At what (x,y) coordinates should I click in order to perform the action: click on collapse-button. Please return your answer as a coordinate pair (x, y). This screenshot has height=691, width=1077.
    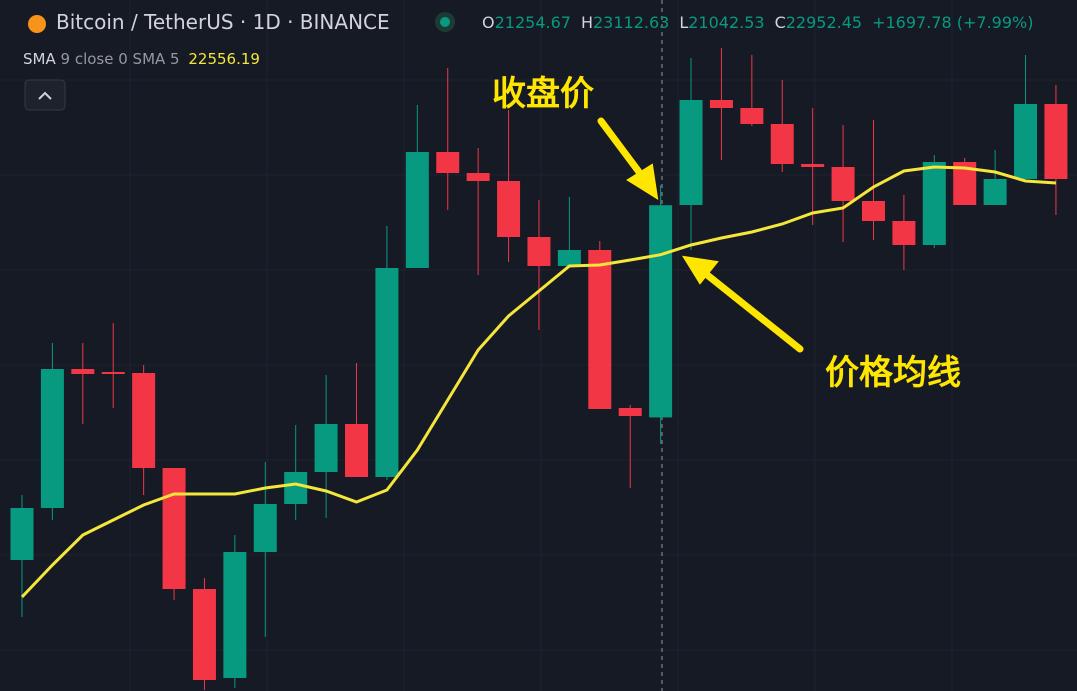
    Looking at the image, I should click on (45, 95).